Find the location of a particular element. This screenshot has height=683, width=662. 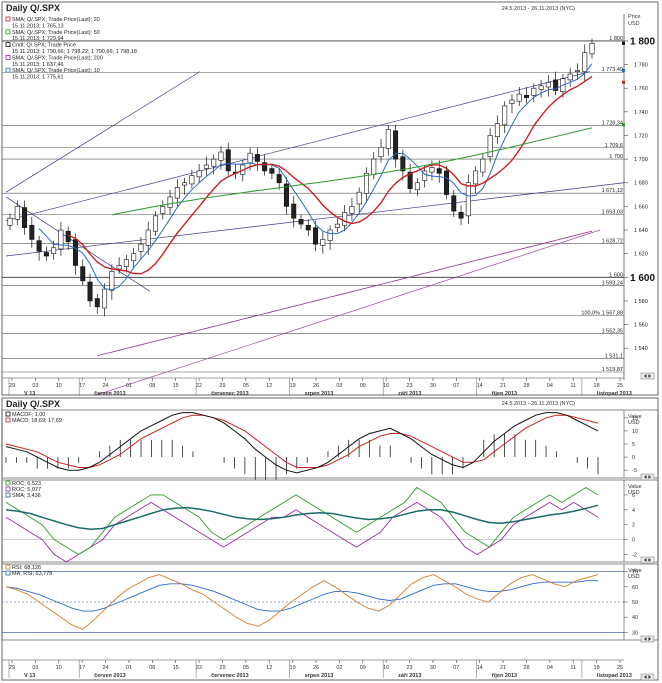

level-label: 1 600 is located at coordinates (616, 275).